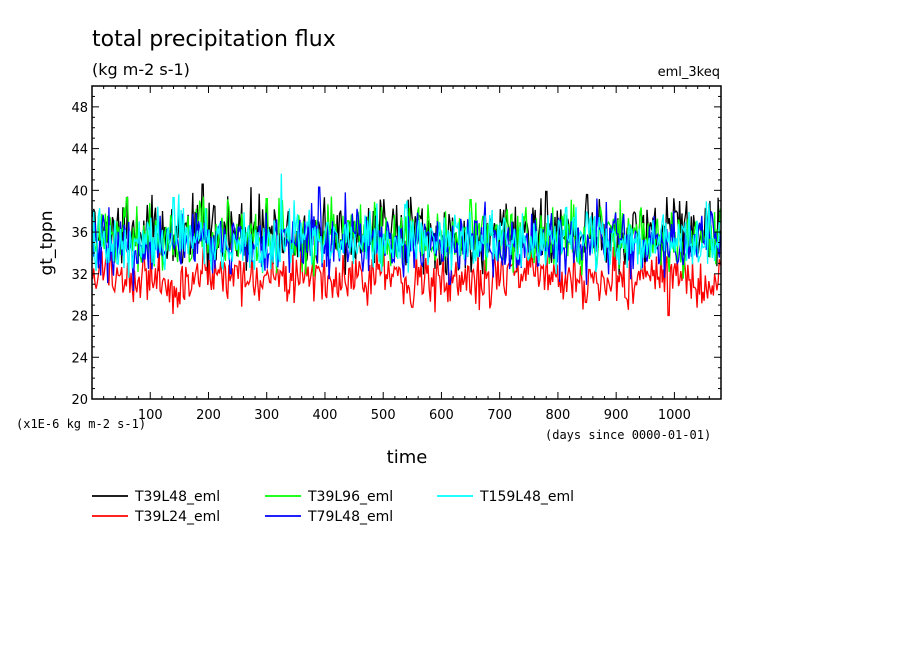 The image size is (904, 654). What do you see at coordinates (177, 497) in the screenshot?
I see `legend-label: T39L48_eml` at bounding box center [177, 497].